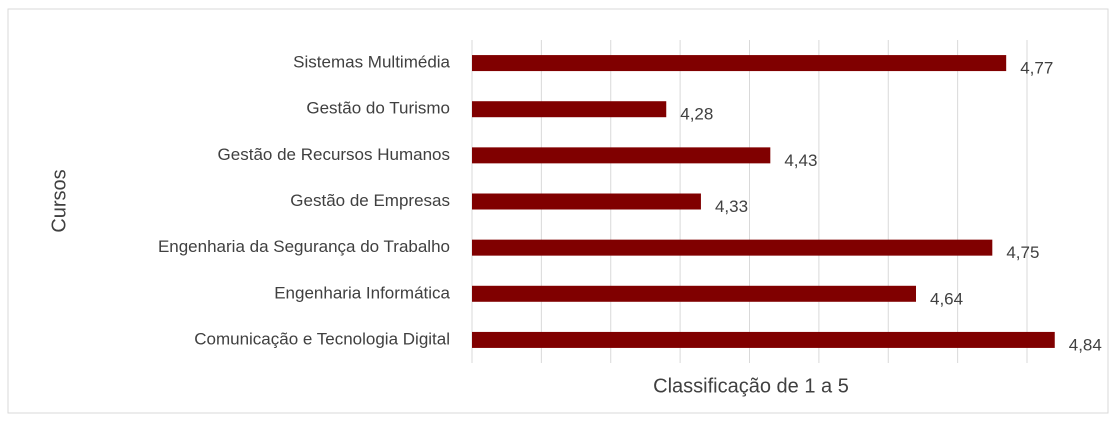  I want to click on value-label: 4,43, so click(800, 160).